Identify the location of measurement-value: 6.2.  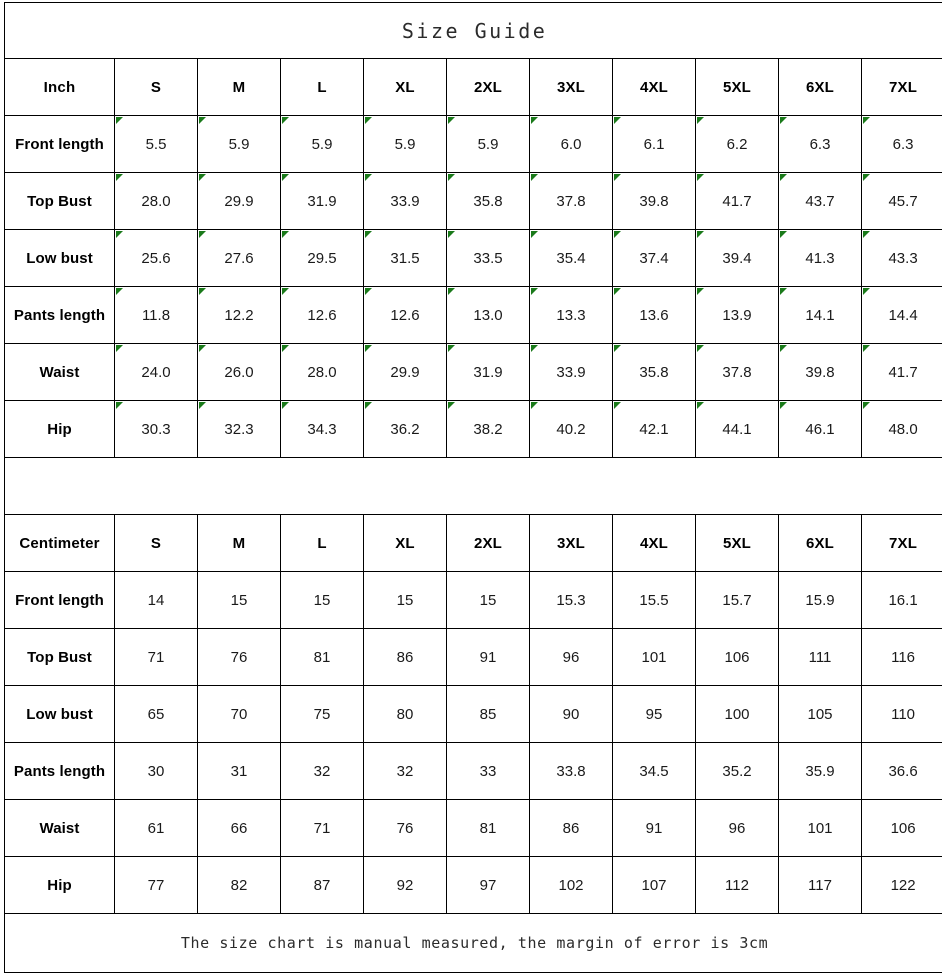
(737, 144).